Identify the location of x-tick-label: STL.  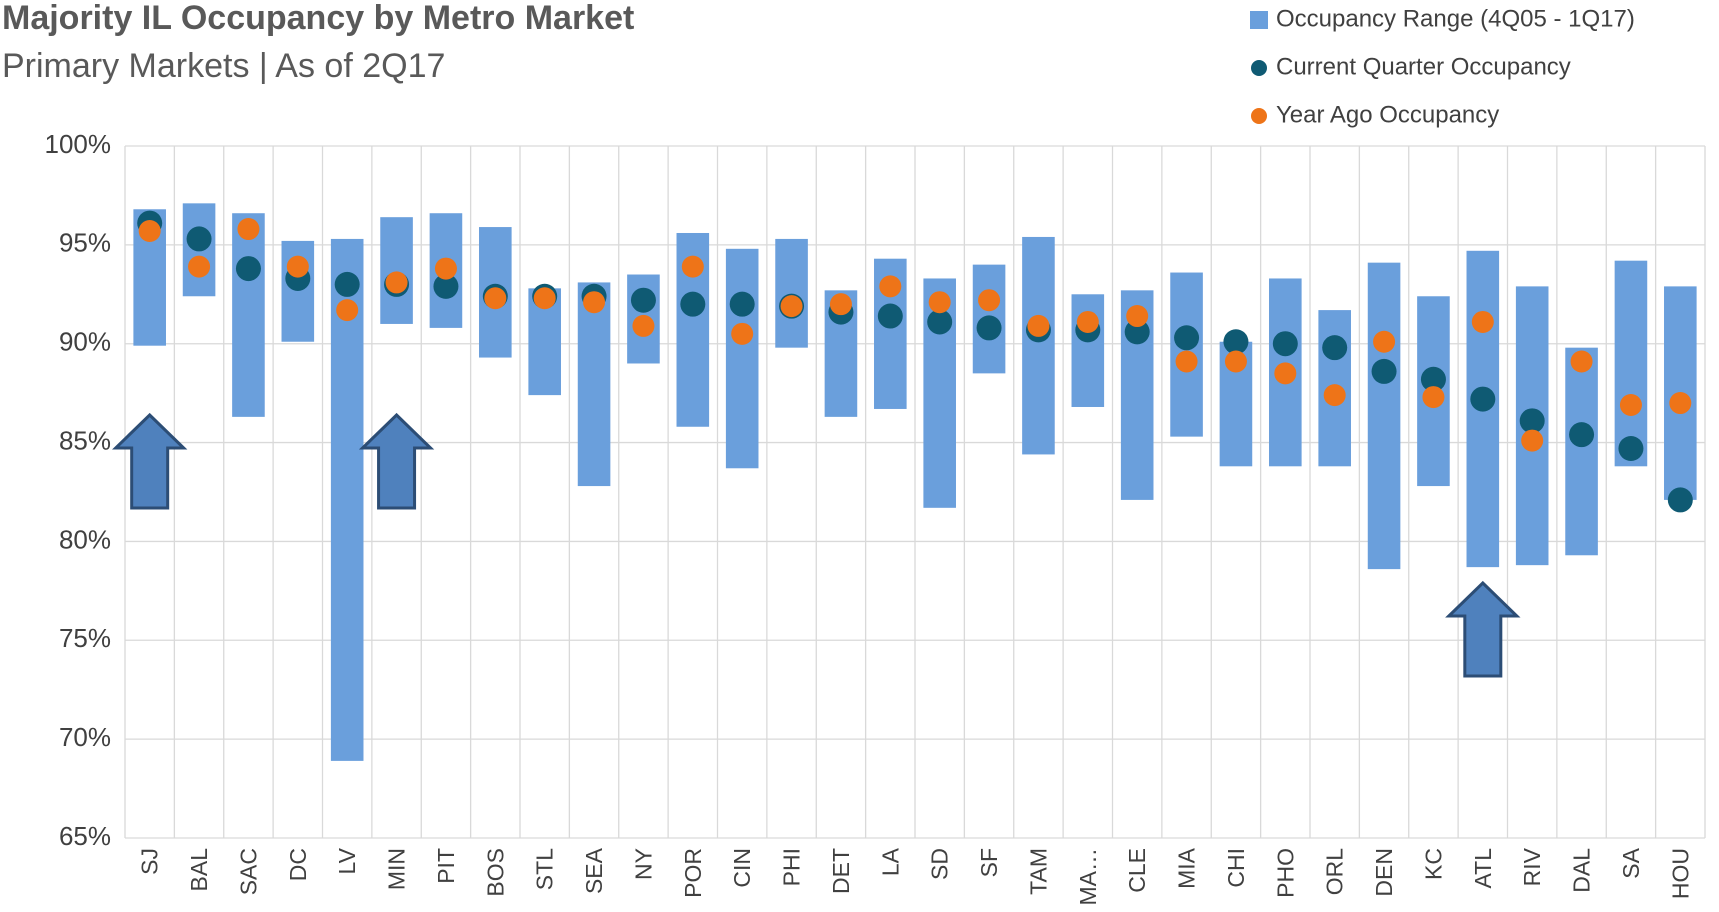
(545, 869).